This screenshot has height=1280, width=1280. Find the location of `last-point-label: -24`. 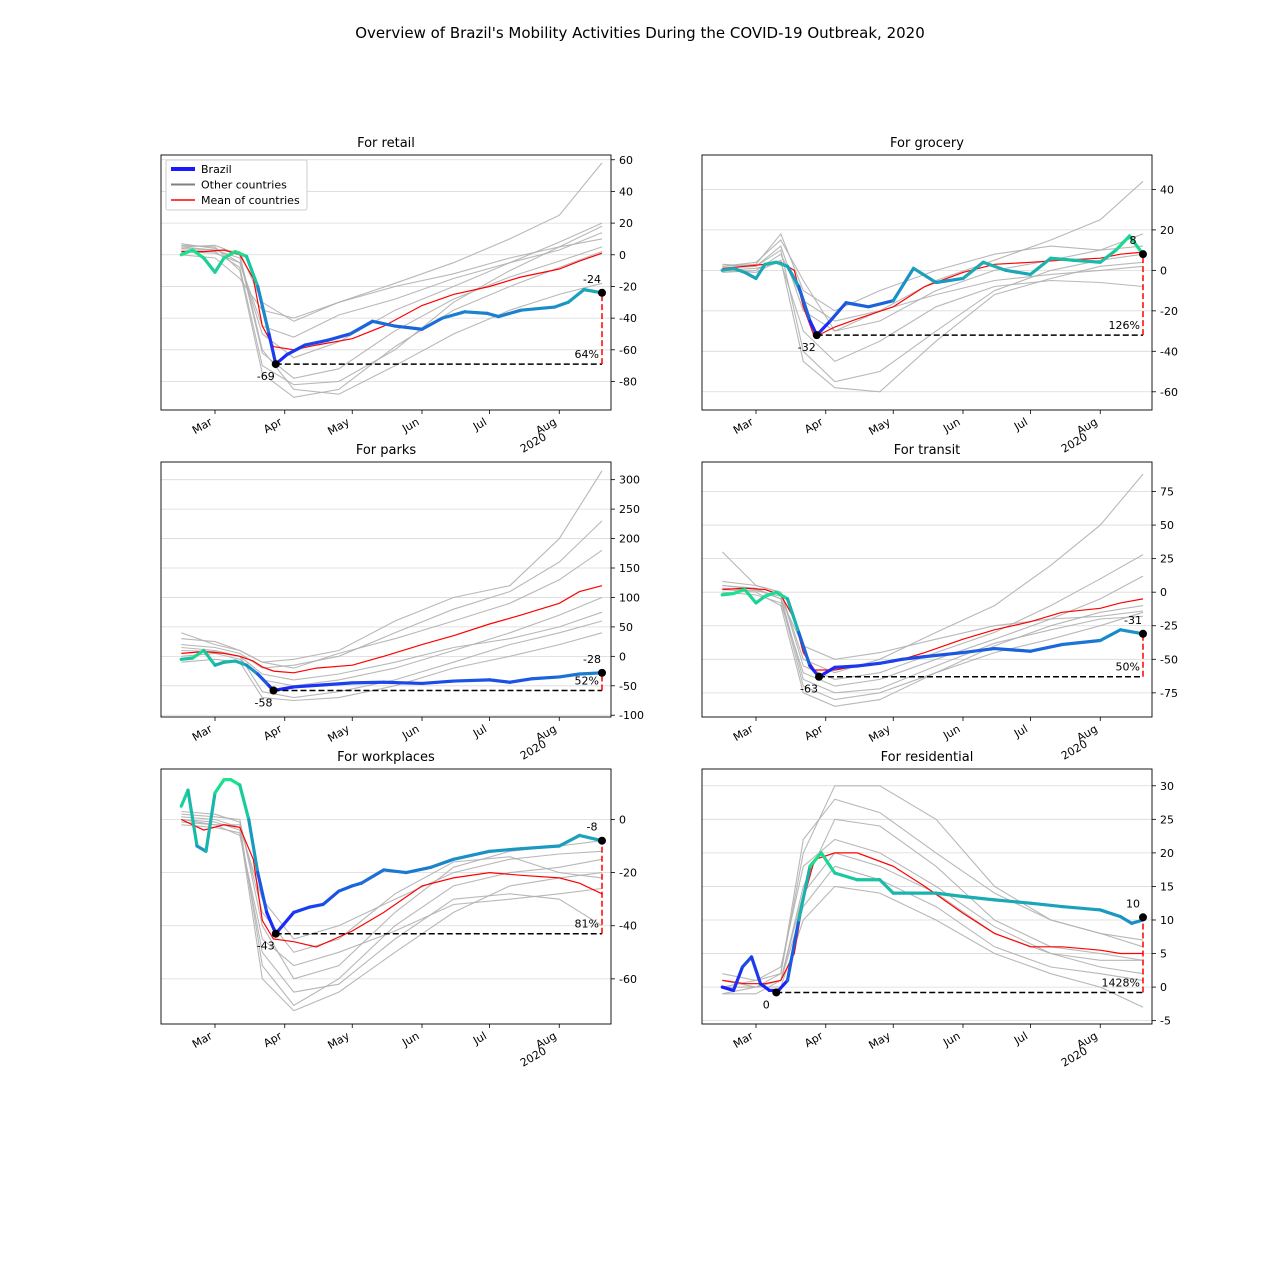

last-point-label: -24 is located at coordinates (592, 279).